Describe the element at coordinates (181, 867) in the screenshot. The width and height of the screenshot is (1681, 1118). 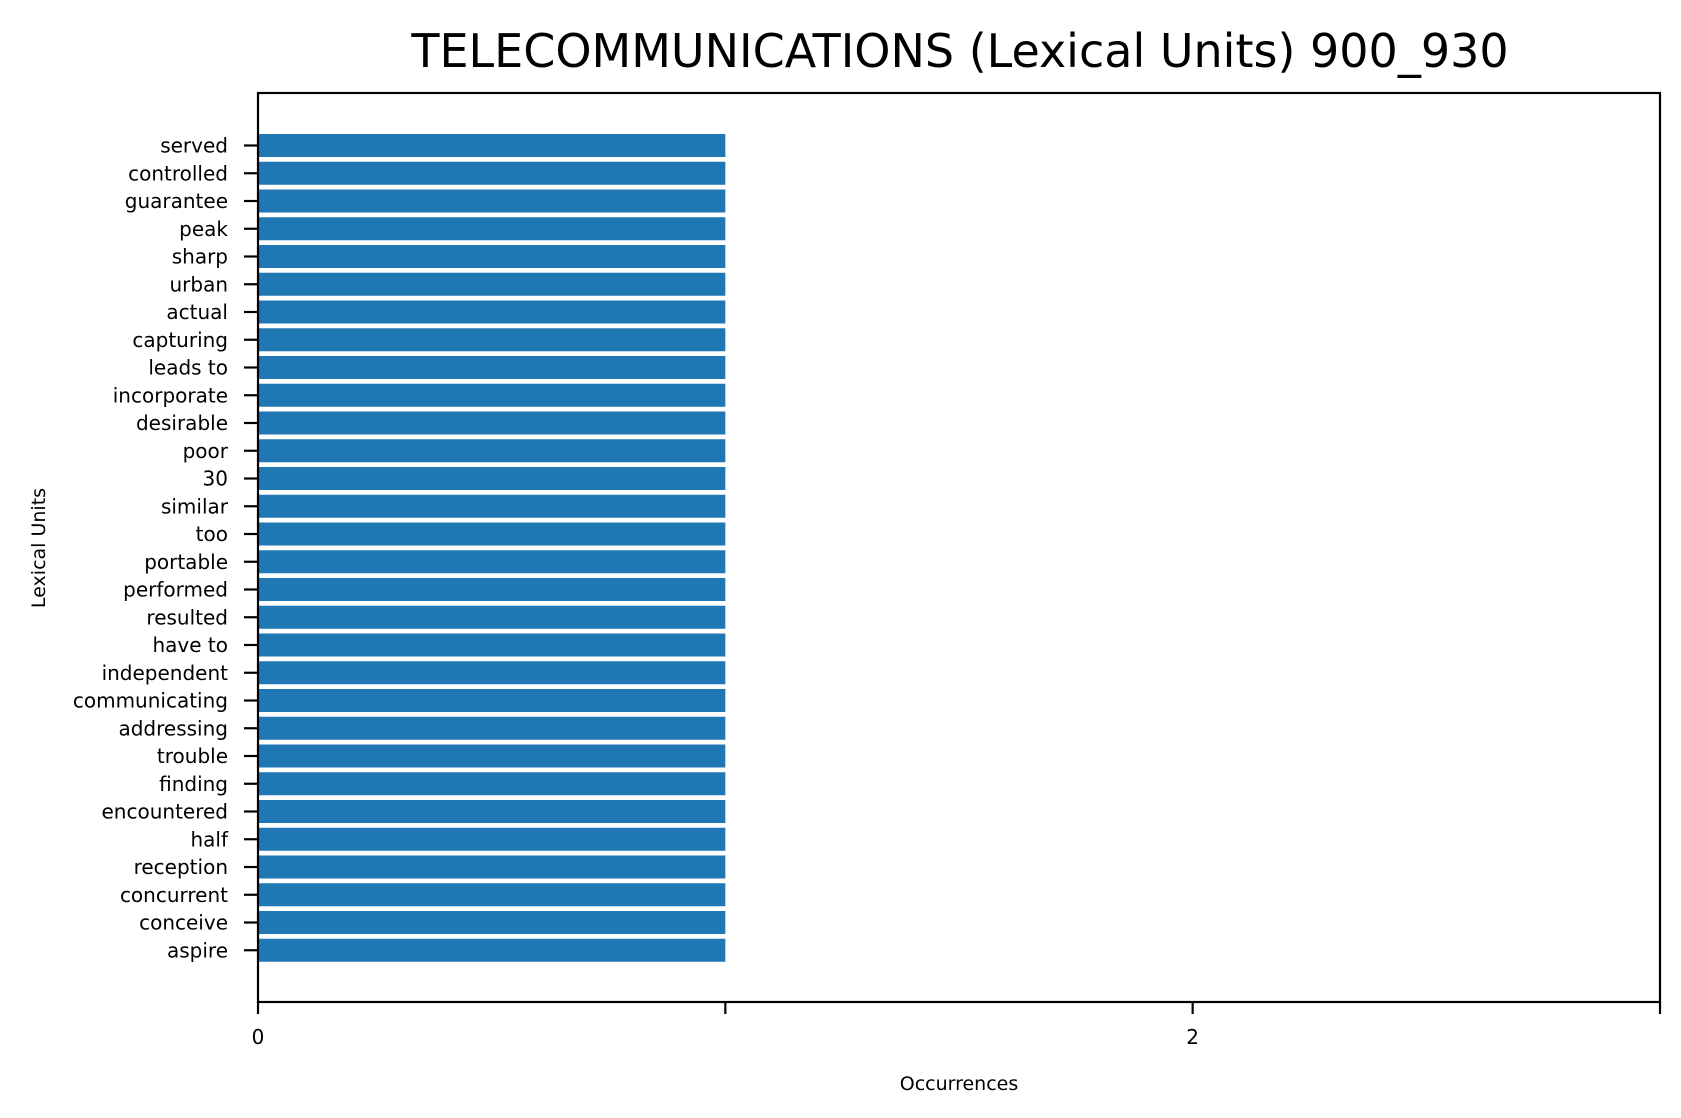
I see `y-tick-label: reception` at that location.